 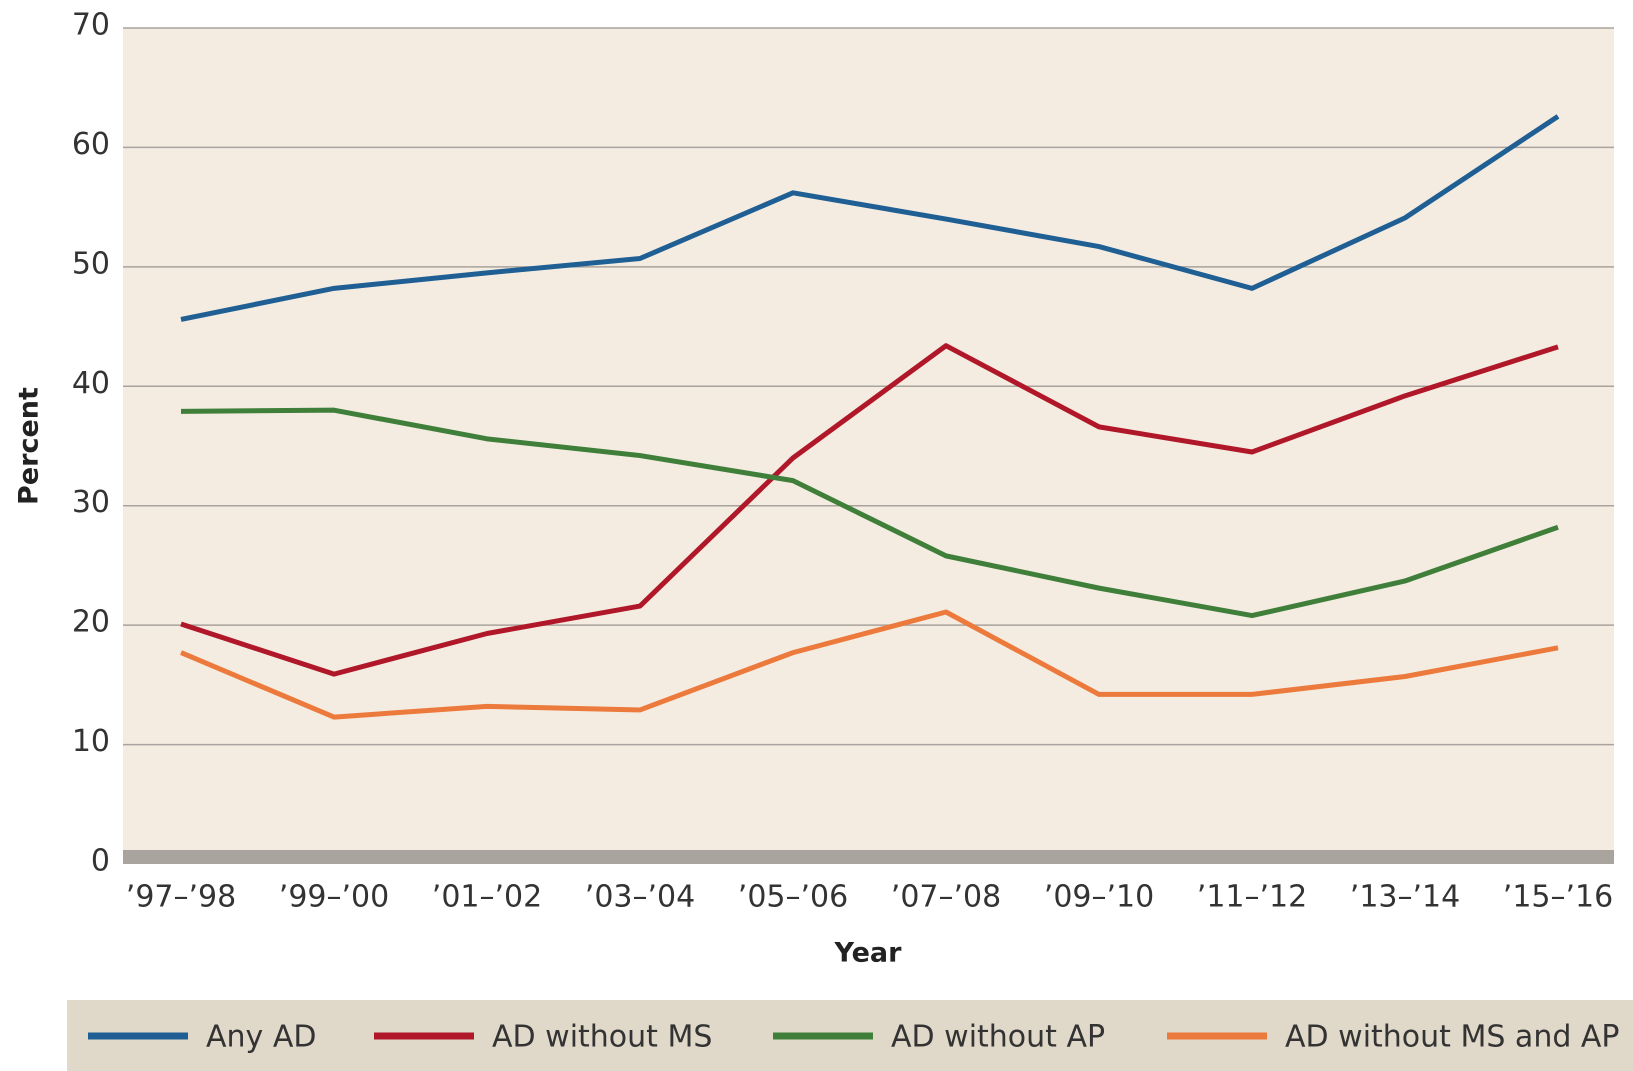 What do you see at coordinates (1558, 897) in the screenshot?
I see `x-tick-label: ’15–’16` at bounding box center [1558, 897].